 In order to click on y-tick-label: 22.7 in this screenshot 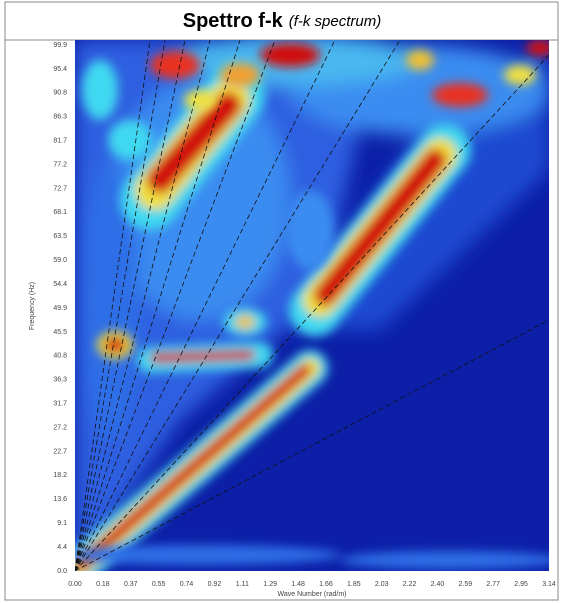, I will do `click(60, 451)`.